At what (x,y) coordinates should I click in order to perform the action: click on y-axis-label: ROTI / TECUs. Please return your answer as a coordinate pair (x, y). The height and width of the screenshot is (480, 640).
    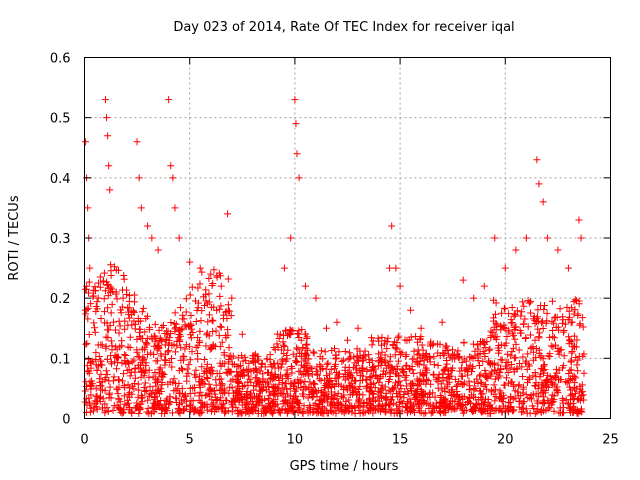
    Looking at the image, I should click on (14, 237).